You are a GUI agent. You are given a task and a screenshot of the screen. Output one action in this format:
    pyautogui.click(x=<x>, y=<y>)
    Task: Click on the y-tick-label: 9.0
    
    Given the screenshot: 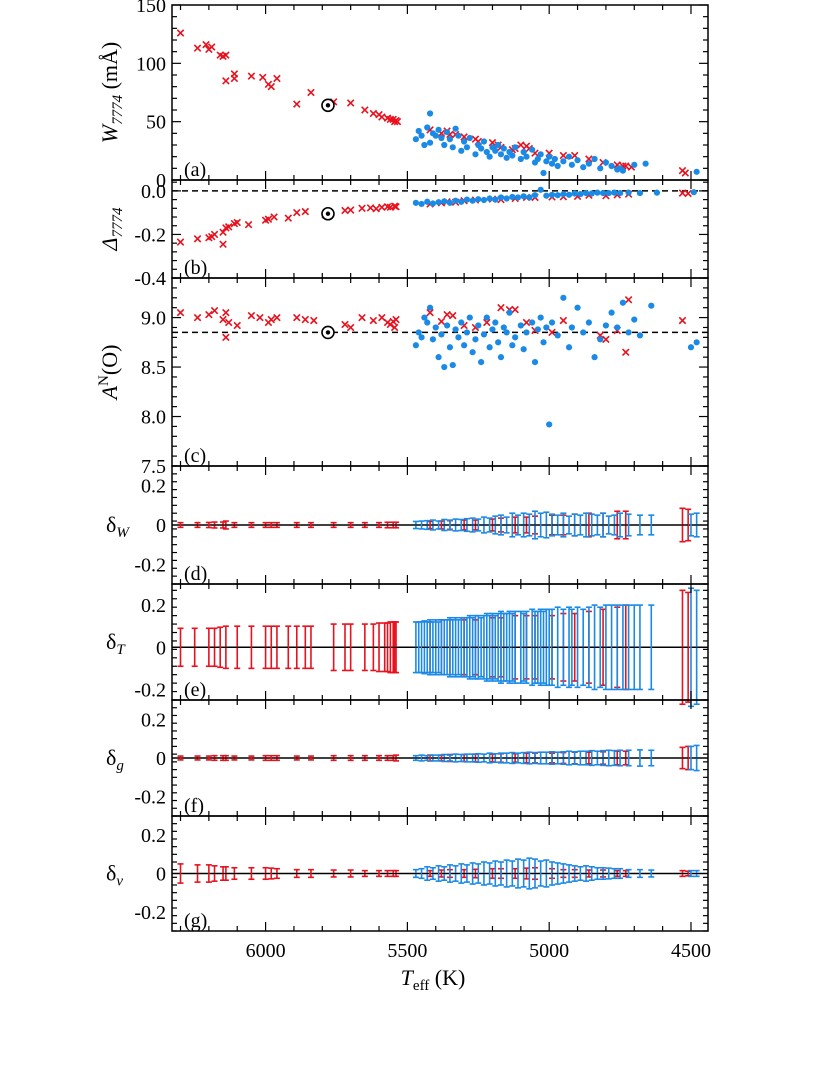 What is the action you would take?
    pyautogui.click(x=153, y=319)
    